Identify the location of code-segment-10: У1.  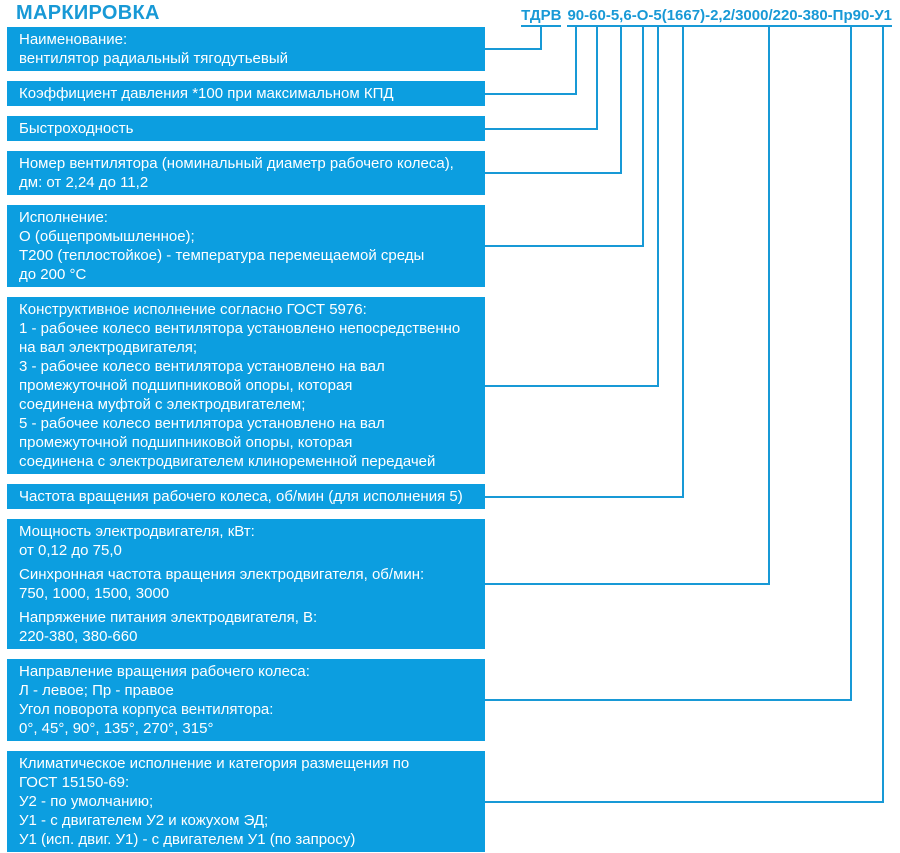
(883, 17).